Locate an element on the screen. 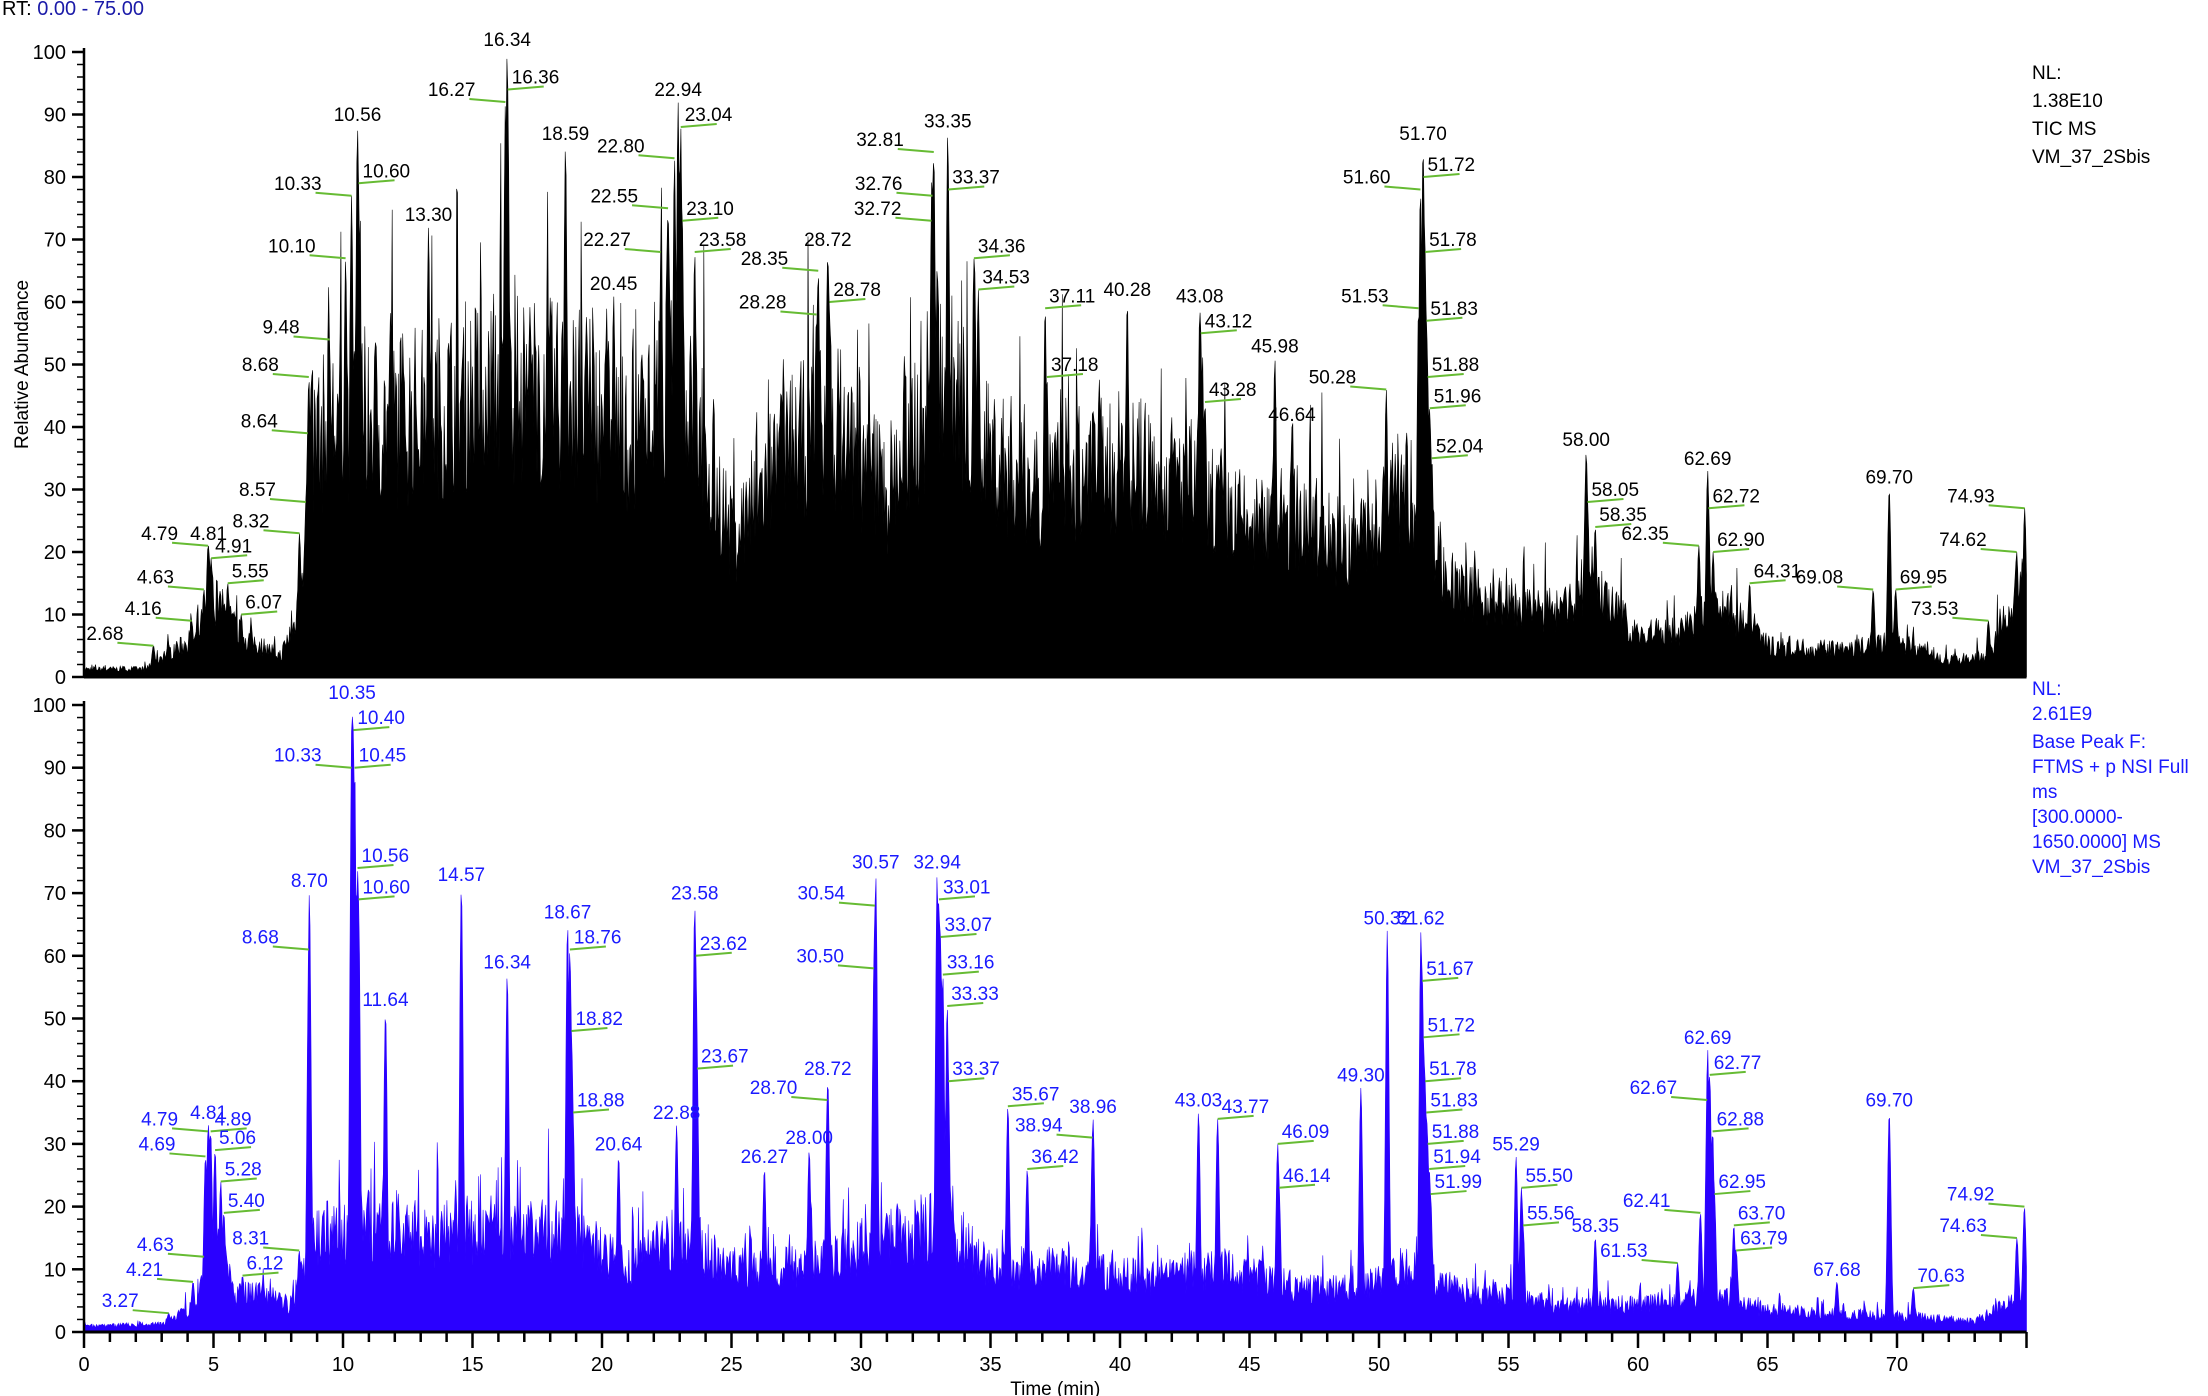  peak-label-text: 8.64 is located at coordinates (259, 421).